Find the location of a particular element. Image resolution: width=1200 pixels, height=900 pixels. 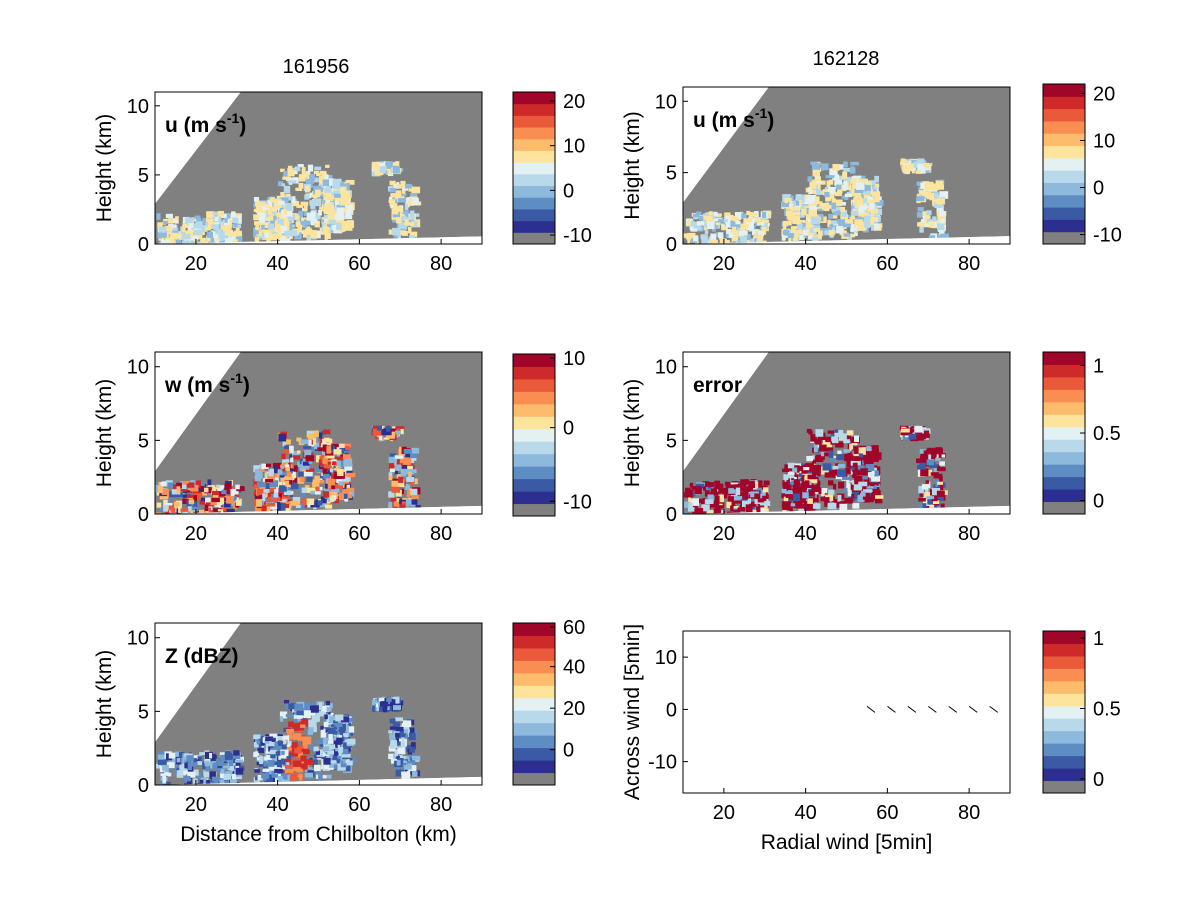

colorbar-tick-label: 1 is located at coordinates (1098, 639).